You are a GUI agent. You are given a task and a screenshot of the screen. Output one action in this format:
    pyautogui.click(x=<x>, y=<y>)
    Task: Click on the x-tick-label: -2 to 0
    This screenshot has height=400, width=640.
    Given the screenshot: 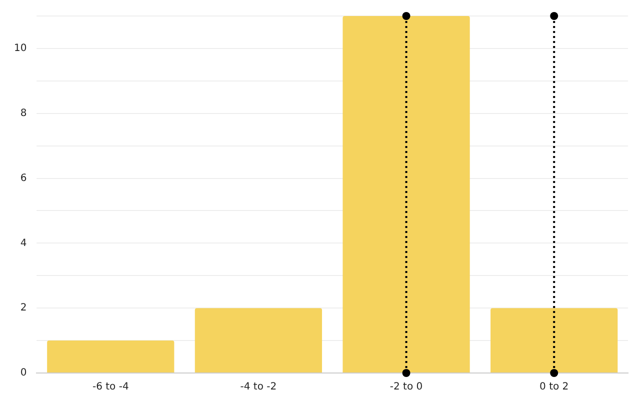 What is the action you would take?
    pyautogui.click(x=406, y=387)
    